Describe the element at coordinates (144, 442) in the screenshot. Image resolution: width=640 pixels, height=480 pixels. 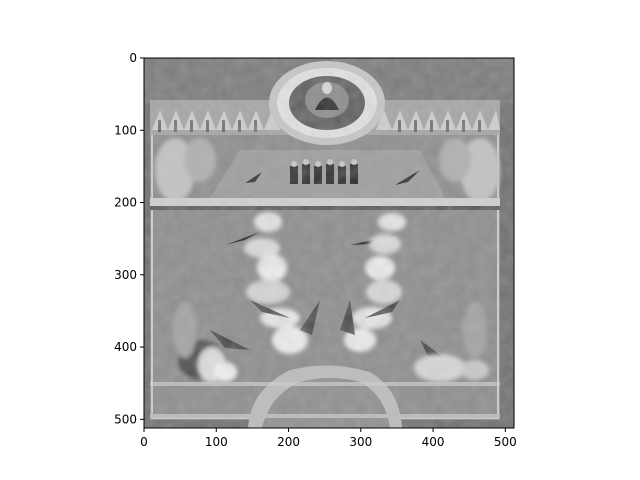
I see `x-tick-label: 0` at that location.